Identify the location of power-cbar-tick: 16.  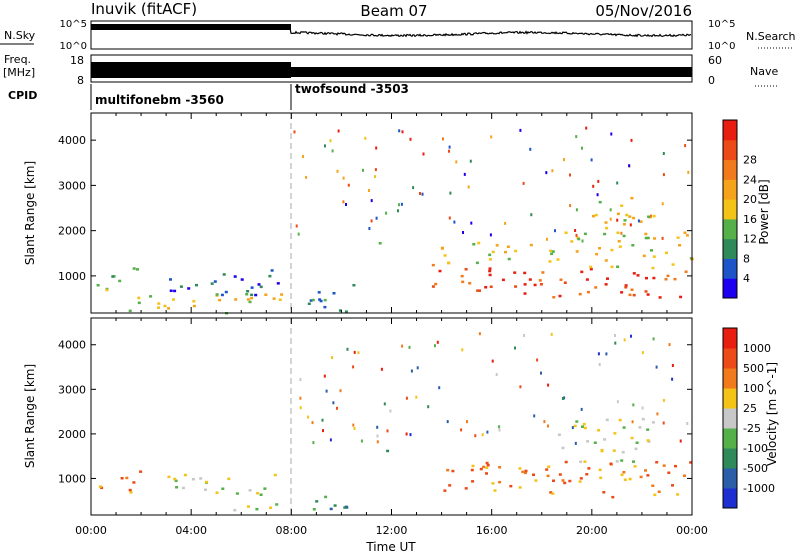
(750, 219).